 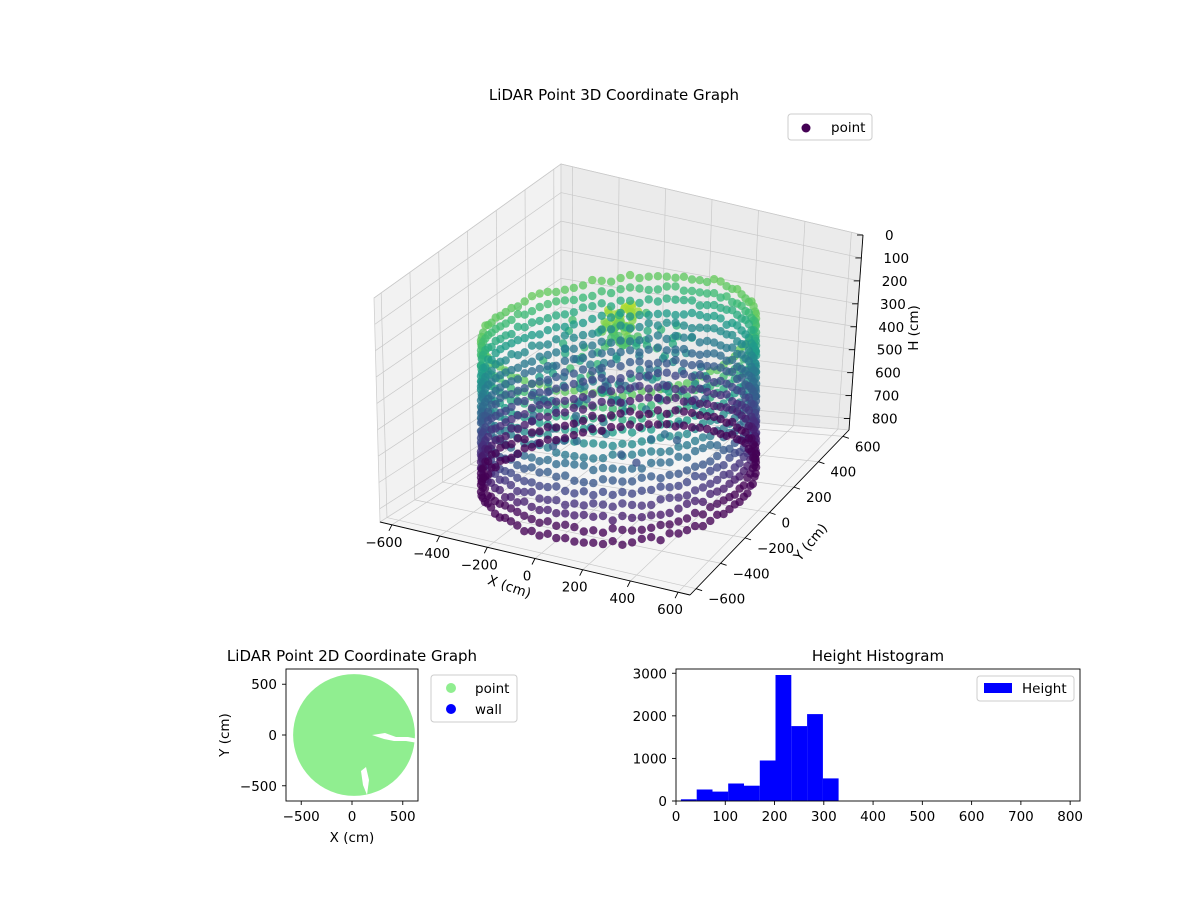 I want to click on plot2d-y-tick-label: 0, so click(x=272, y=736).